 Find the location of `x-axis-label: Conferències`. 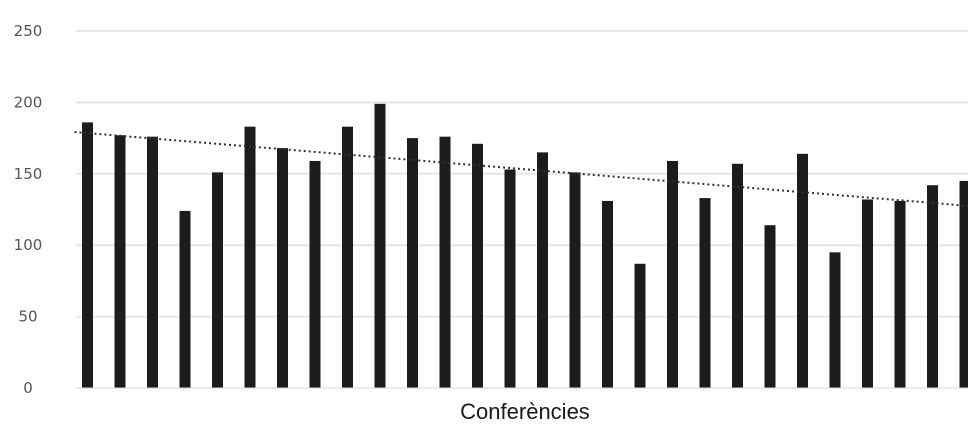

x-axis-label: Conferències is located at coordinates (525, 411).